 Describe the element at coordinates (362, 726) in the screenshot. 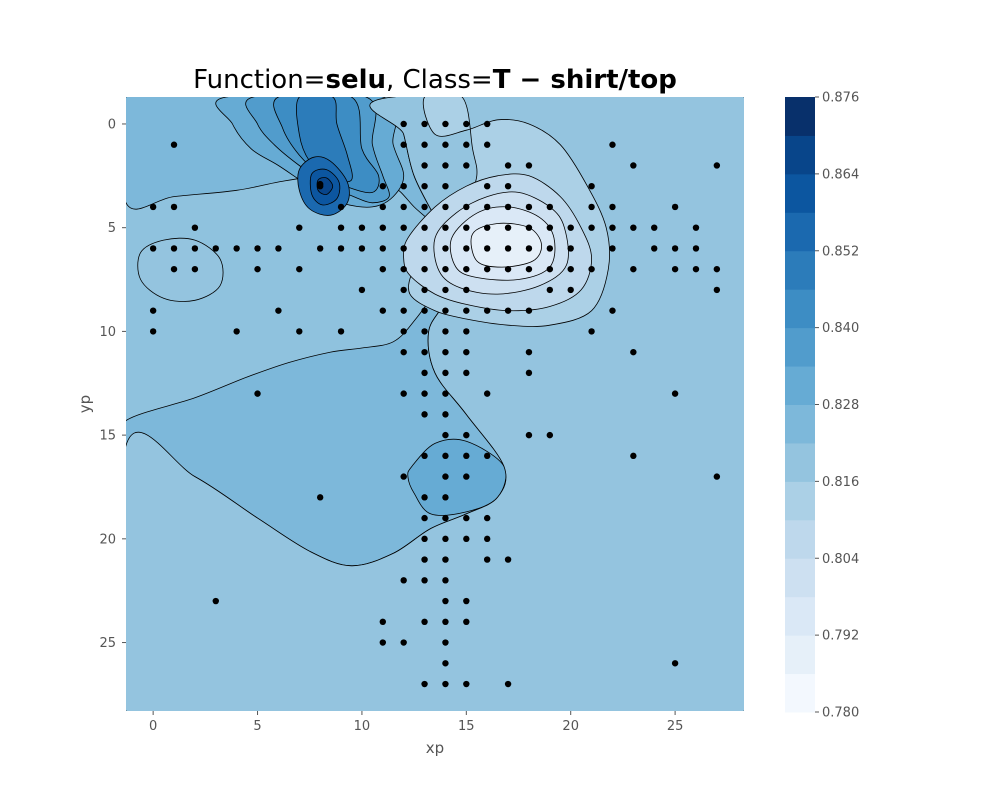

I see `x-tick-label: 10` at that location.